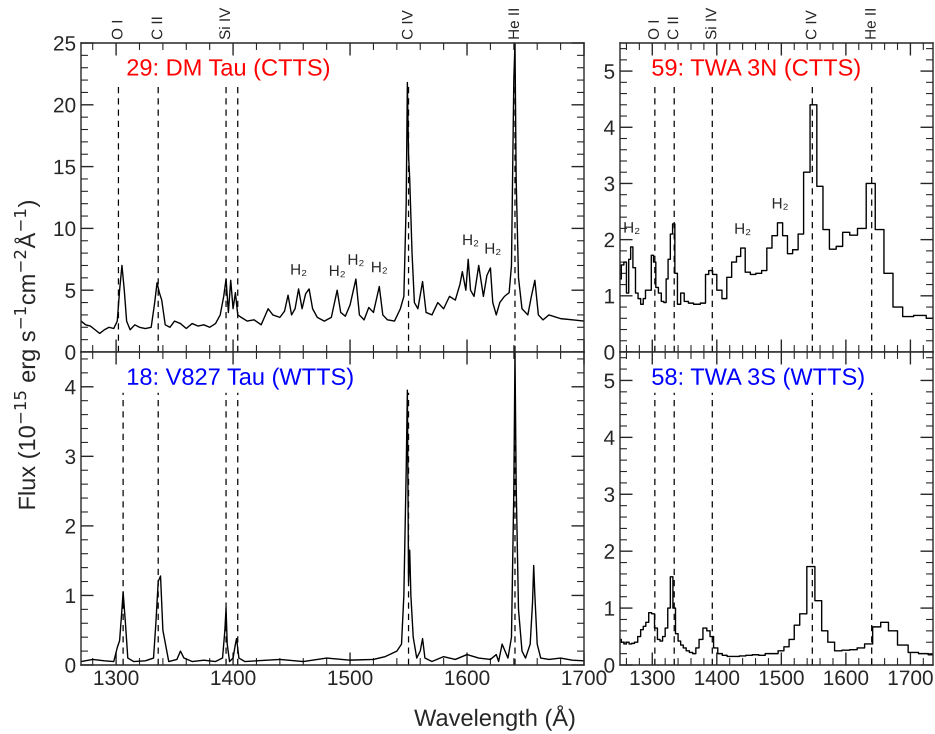  I want to click on text: 59: TWA 3N (CTTS), so click(756, 69).